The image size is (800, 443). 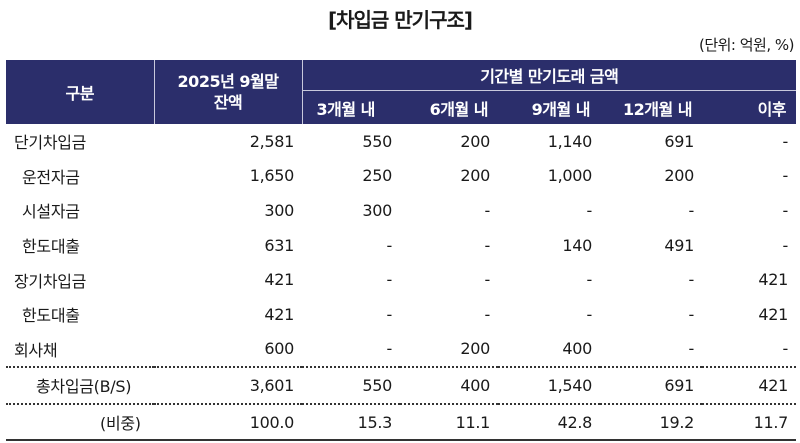 What do you see at coordinates (577, 349) in the screenshot?
I see `cell-9m: 400` at bounding box center [577, 349].